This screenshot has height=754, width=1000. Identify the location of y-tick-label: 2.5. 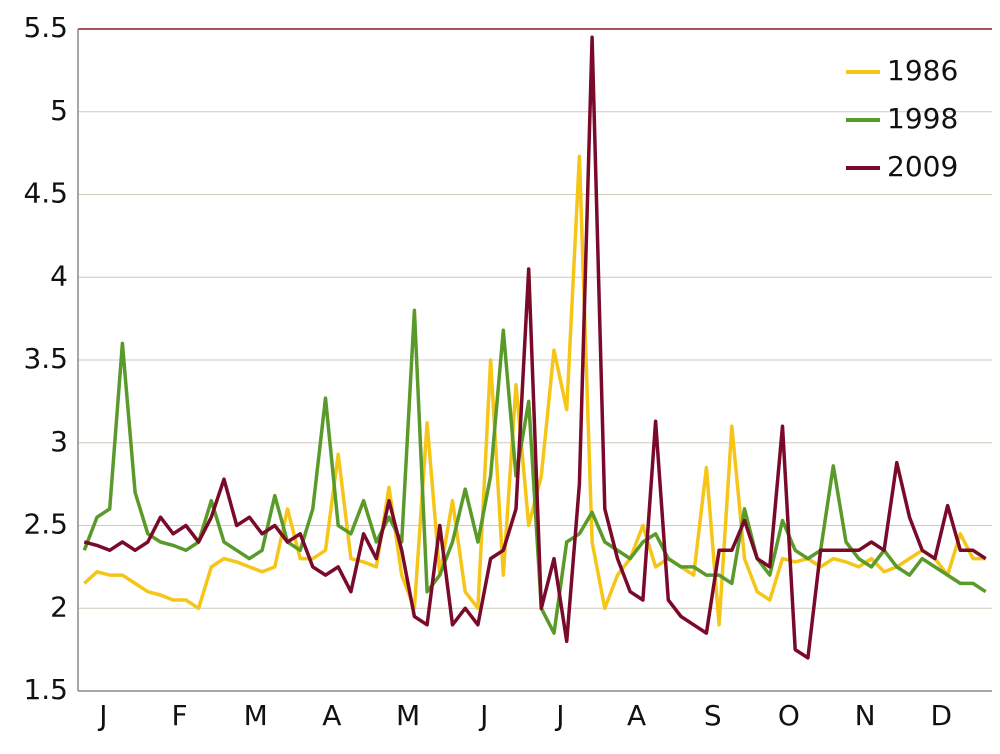
(45, 524).